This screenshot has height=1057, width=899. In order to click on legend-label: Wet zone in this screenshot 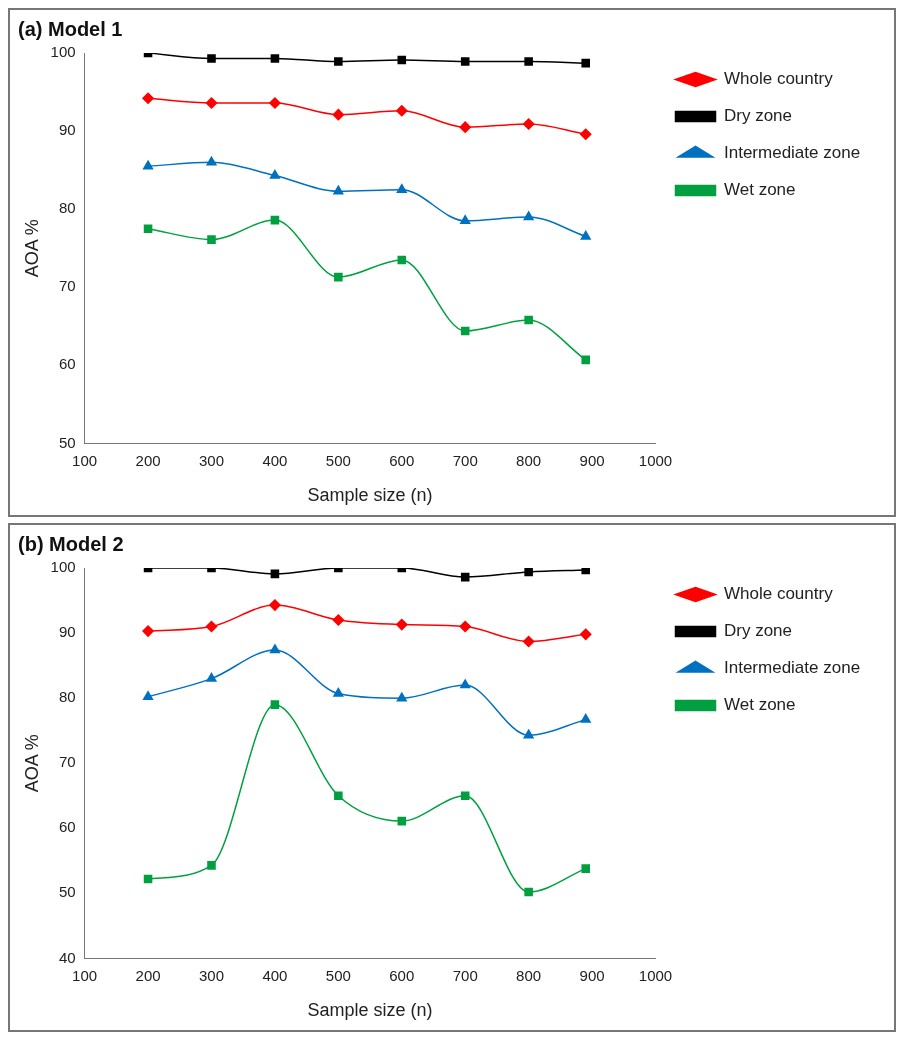, I will do `click(760, 705)`.